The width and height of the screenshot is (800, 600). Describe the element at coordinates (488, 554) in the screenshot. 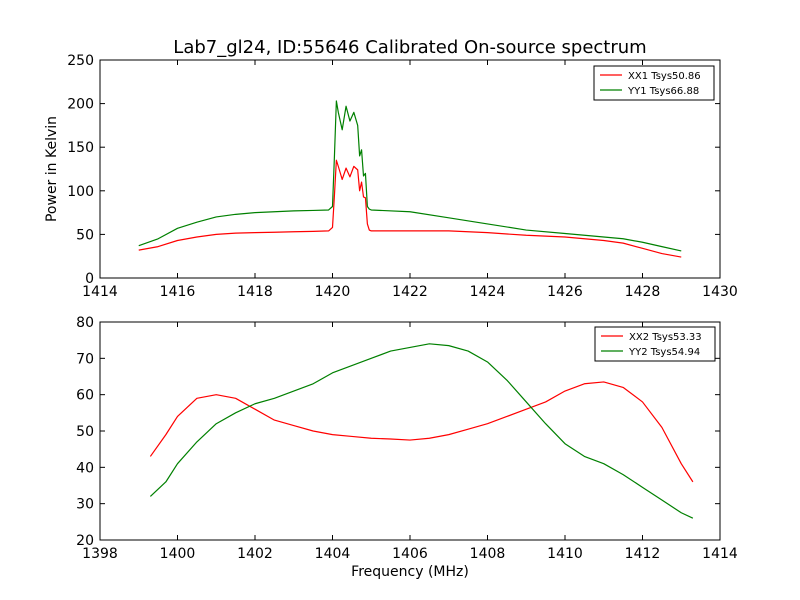

I see `x-tick-label: 1408` at that location.